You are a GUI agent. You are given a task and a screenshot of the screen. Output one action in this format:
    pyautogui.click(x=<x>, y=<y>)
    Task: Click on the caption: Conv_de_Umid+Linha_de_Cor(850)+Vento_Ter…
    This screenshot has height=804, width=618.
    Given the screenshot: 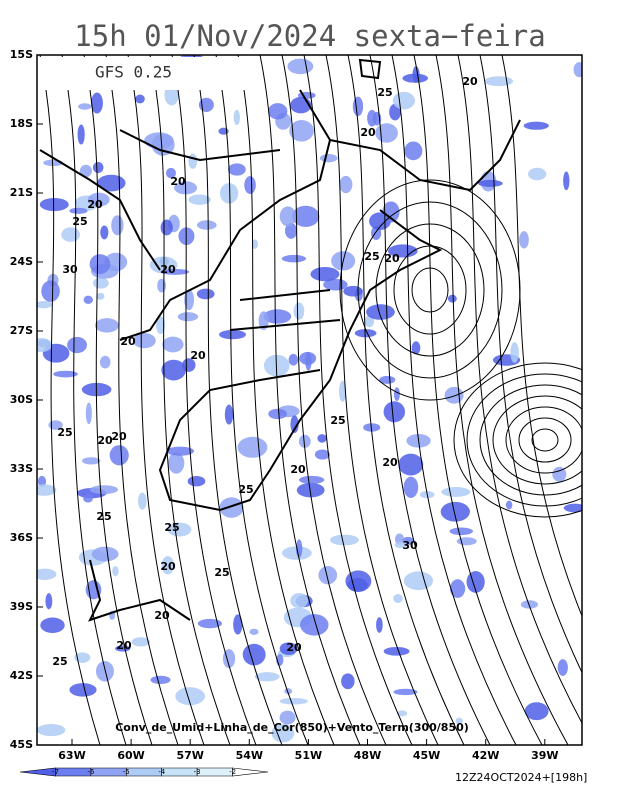 What is the action you would take?
    pyautogui.click(x=292, y=727)
    